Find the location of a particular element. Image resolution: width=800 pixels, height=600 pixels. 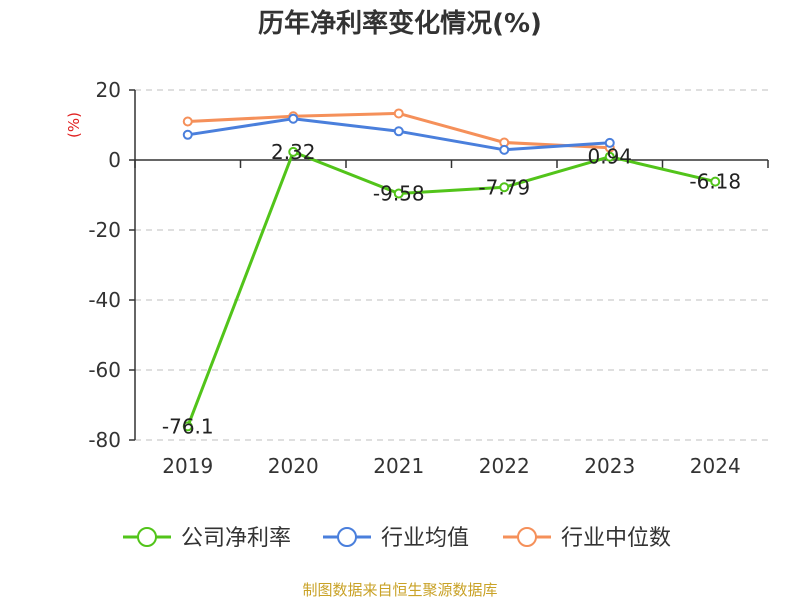

y-tick-label: -80 is located at coordinates (104, 440).